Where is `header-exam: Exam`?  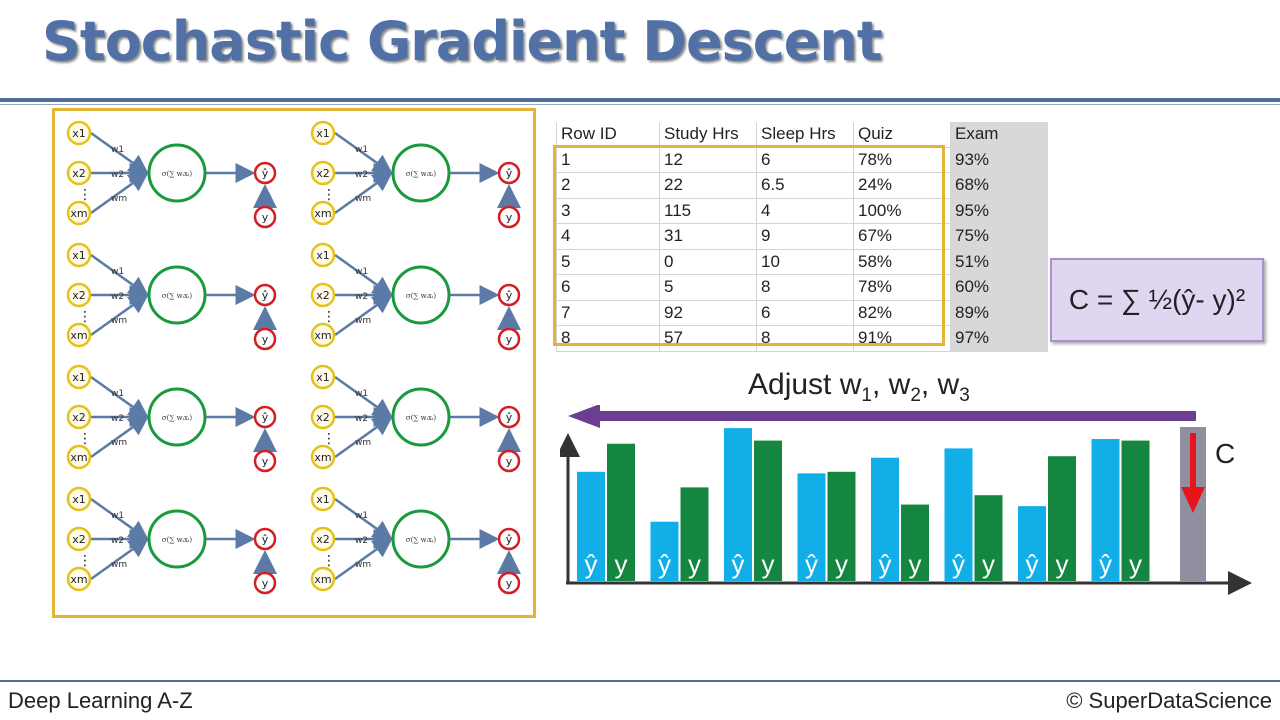
header-exam: Exam is located at coordinates (999, 135).